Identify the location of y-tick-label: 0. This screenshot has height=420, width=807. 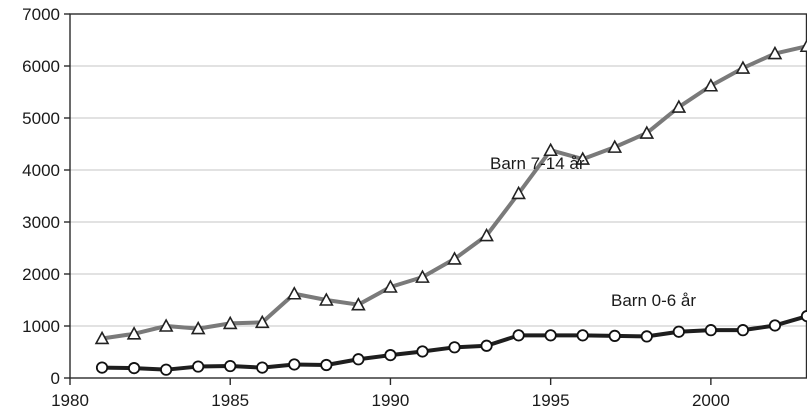
(55, 378).